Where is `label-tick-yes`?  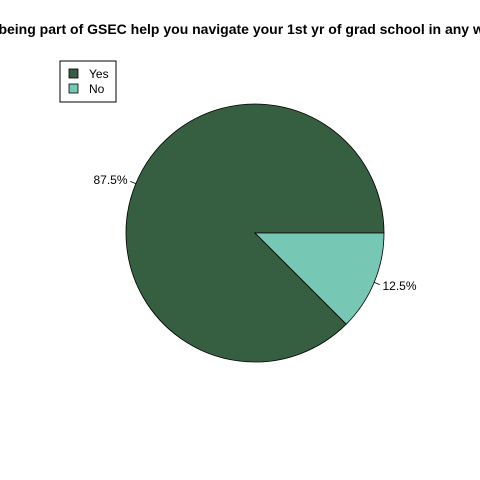
label-tick-yes is located at coordinates (133, 182).